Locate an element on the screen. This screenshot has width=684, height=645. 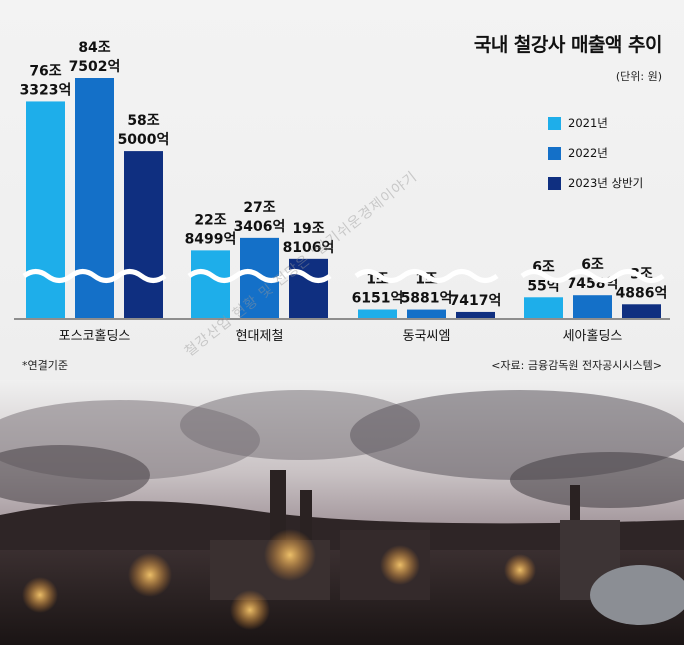
data-label: 5000억 is located at coordinates (144, 140).